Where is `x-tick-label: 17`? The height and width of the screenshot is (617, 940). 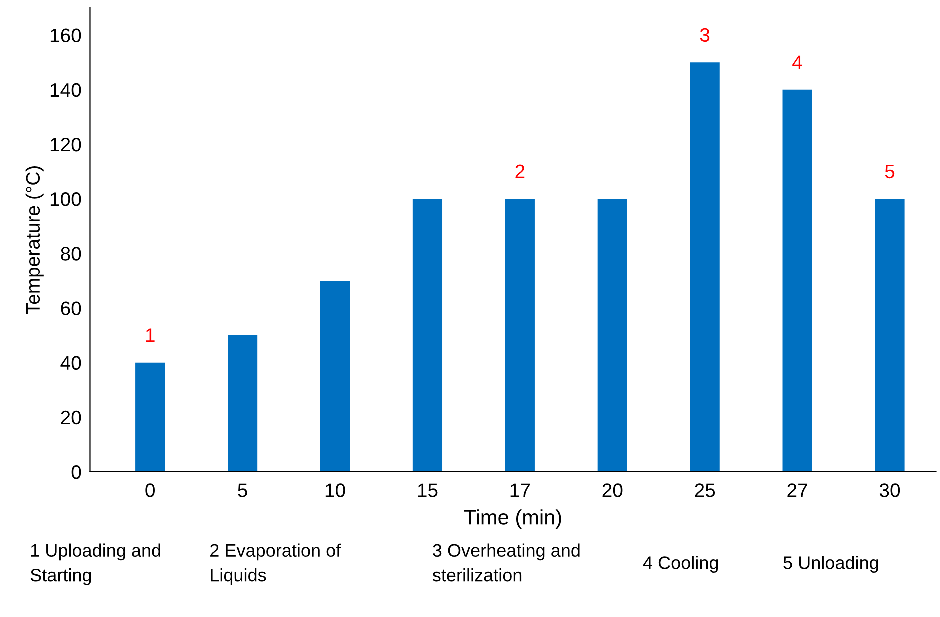 x-tick-label: 17 is located at coordinates (520, 491).